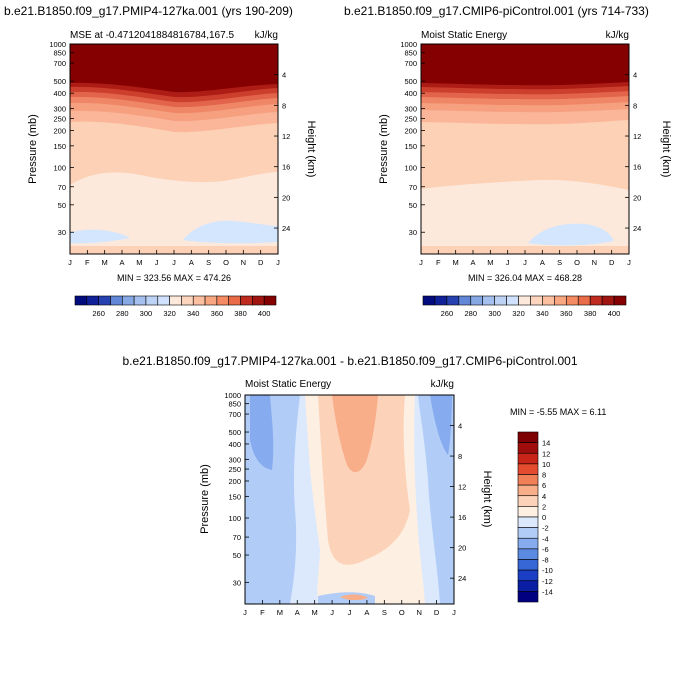 The width and height of the screenshot is (700, 700). I want to click on panel-1-colorbar: 260 280 300 320 340 360 380 400, so click(175, 306).